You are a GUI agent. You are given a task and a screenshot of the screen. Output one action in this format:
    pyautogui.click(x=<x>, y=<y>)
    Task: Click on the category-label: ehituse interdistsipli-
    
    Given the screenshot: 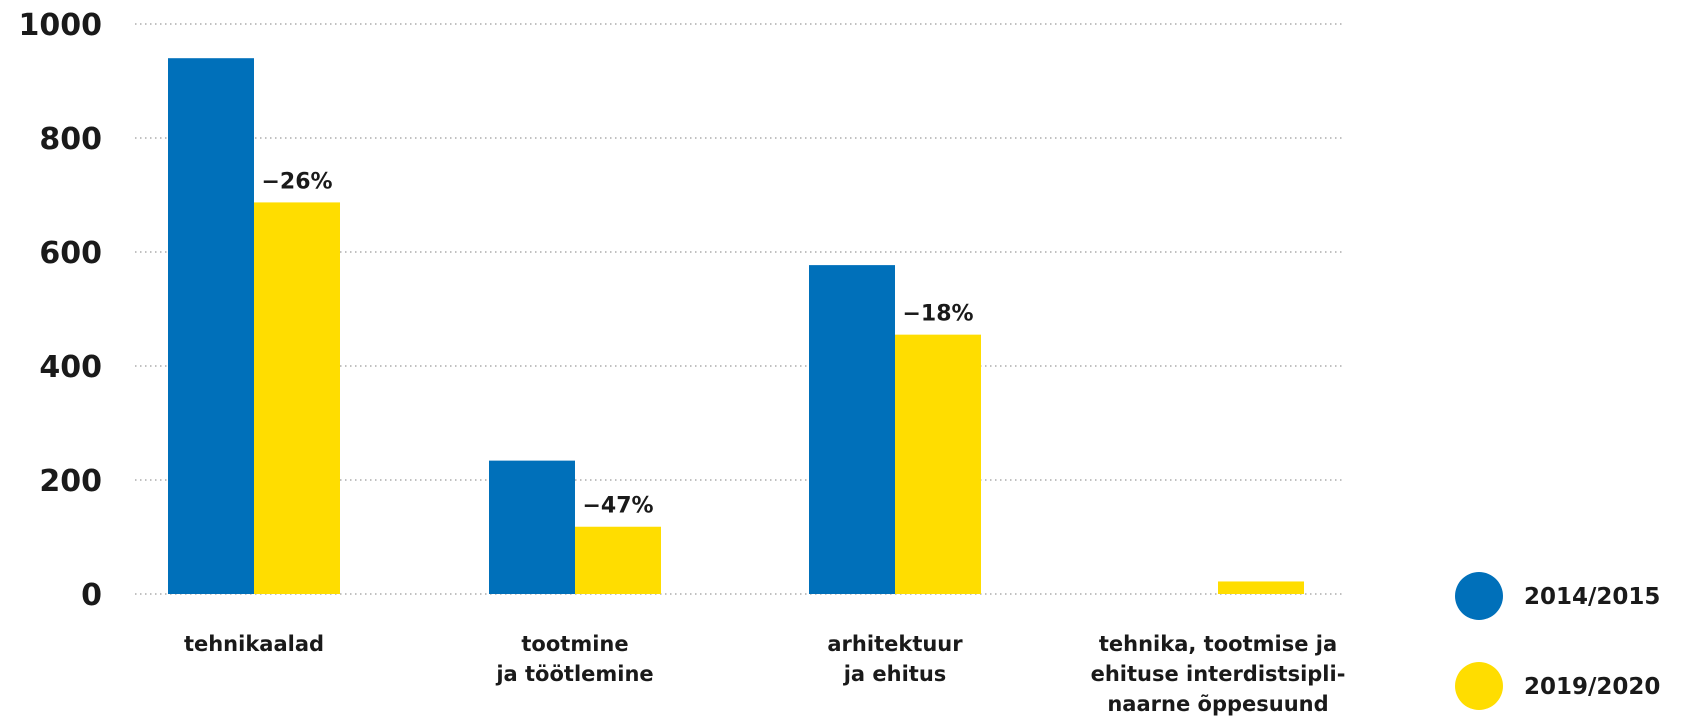 What is the action you would take?
    pyautogui.click(x=1218, y=674)
    